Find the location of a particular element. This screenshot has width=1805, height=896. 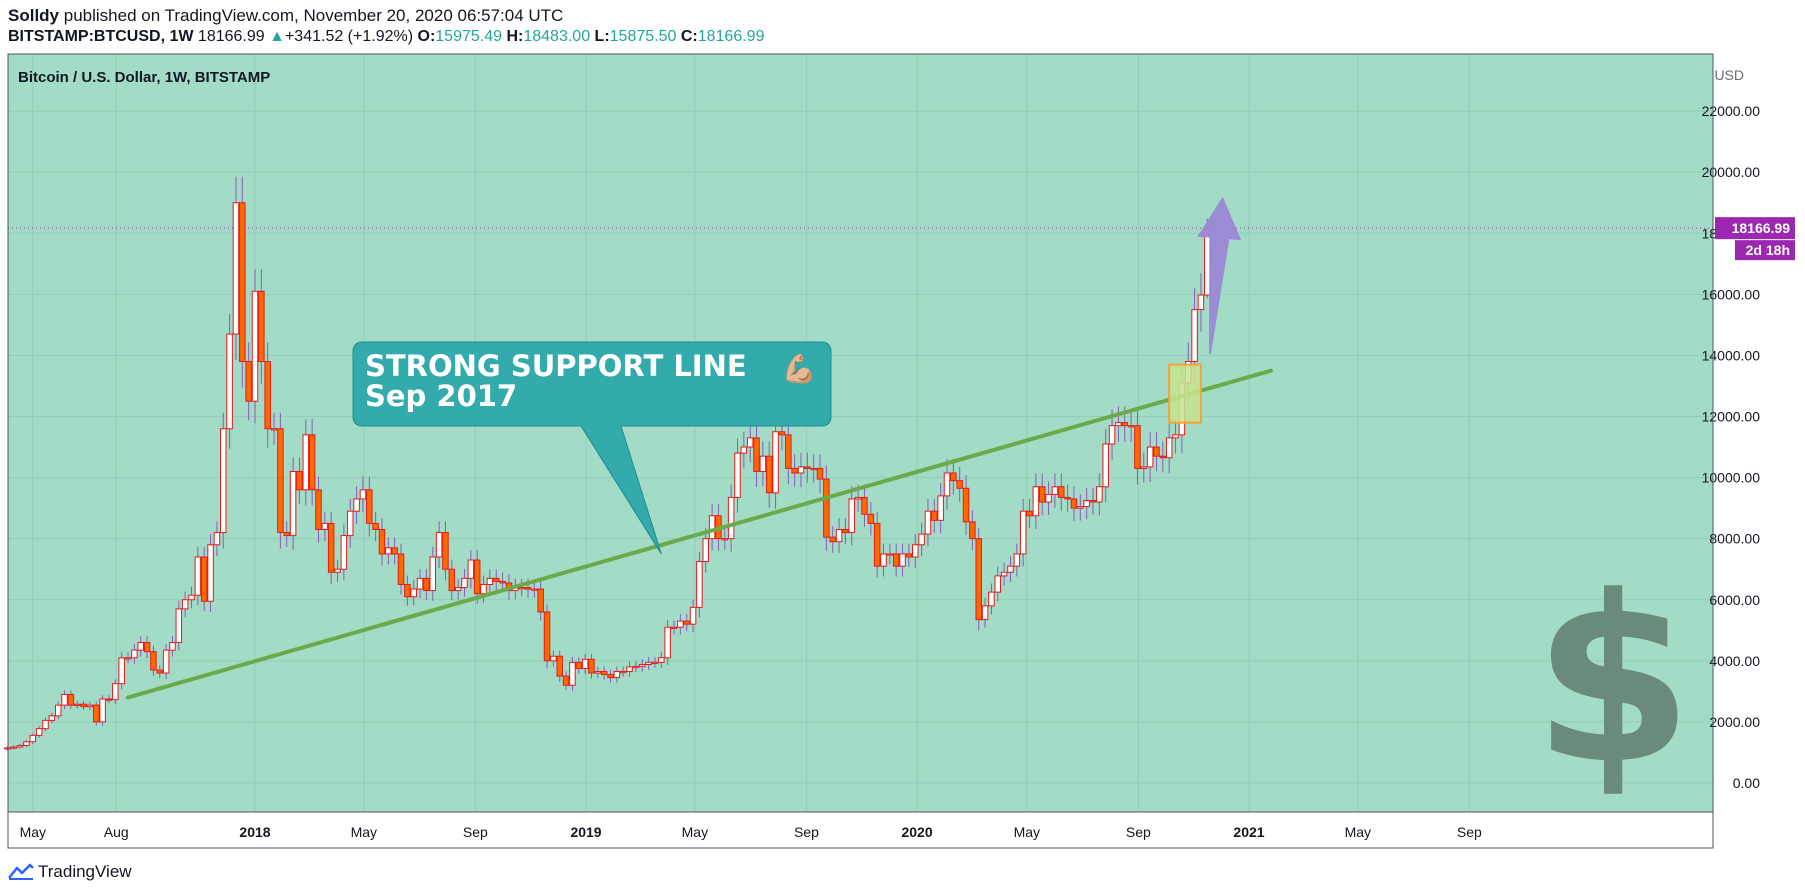

tradingview-brand: TradingView is located at coordinates (85, 871).